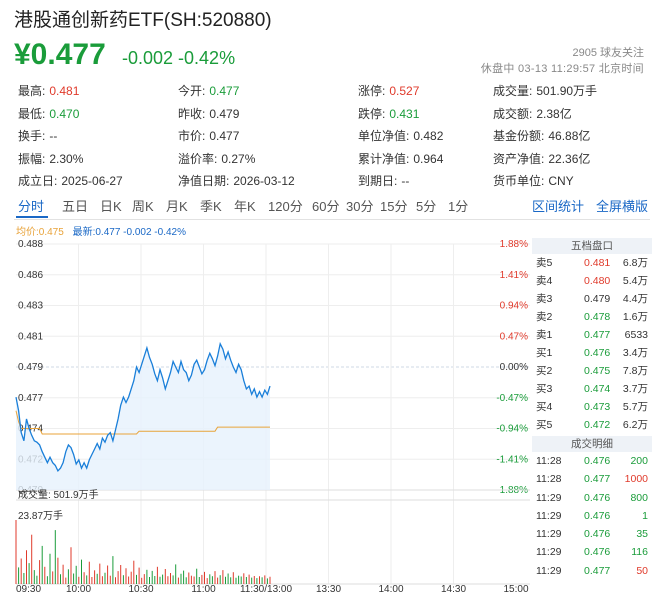 The image size is (656, 613). I want to click on order-volume: 4.4万, so click(635, 299).